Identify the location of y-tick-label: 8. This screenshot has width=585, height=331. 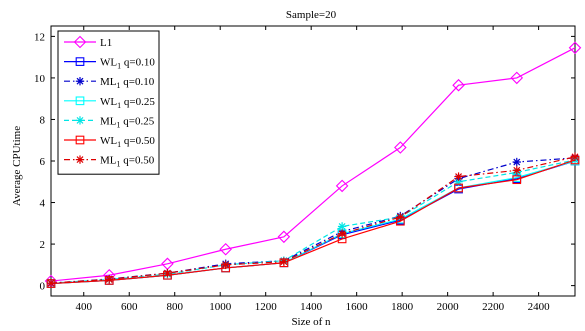
(43, 120).